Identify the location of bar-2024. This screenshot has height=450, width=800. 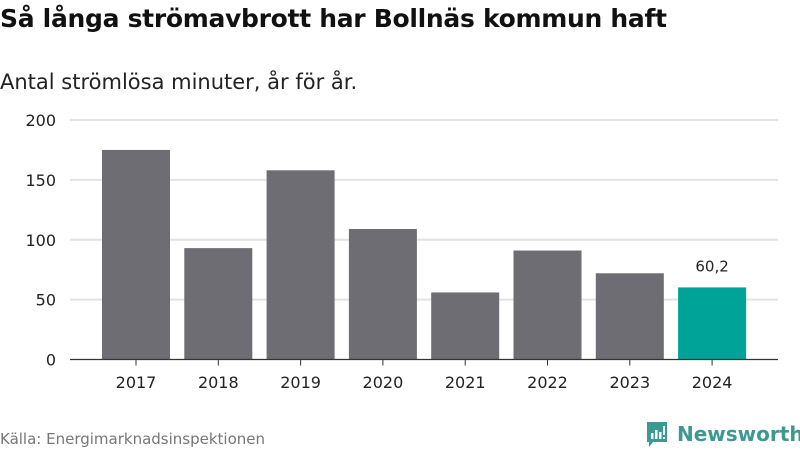
(712, 323).